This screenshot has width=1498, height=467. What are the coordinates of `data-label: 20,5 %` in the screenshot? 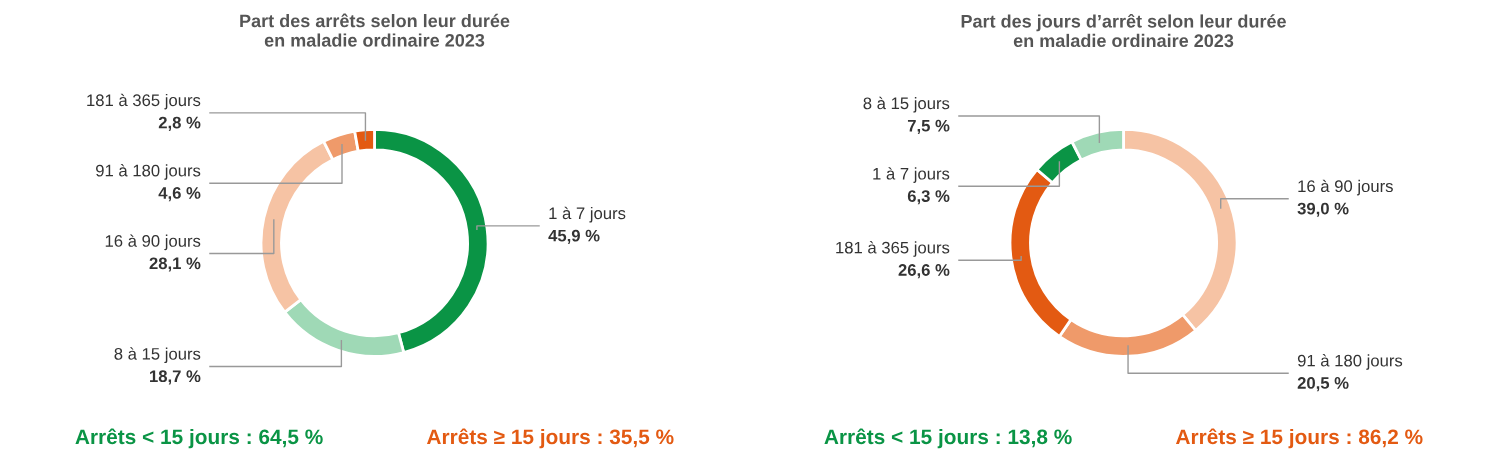 It's located at (1323, 384).